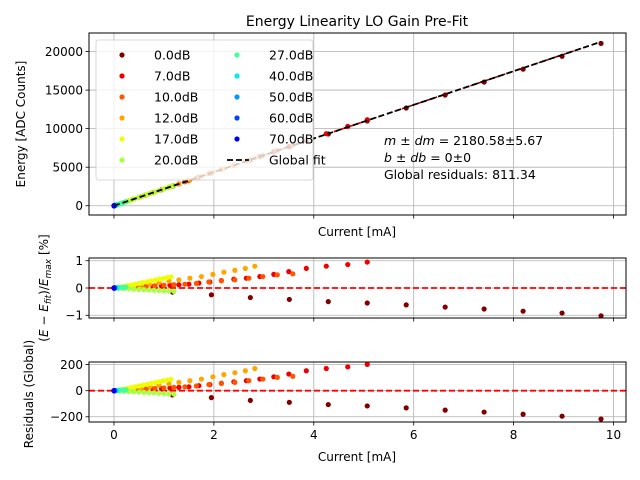 Image resolution: width=640 pixels, height=480 pixels. Describe the element at coordinates (79, 261) in the screenshot. I see `y-tick-label: 1` at that location.